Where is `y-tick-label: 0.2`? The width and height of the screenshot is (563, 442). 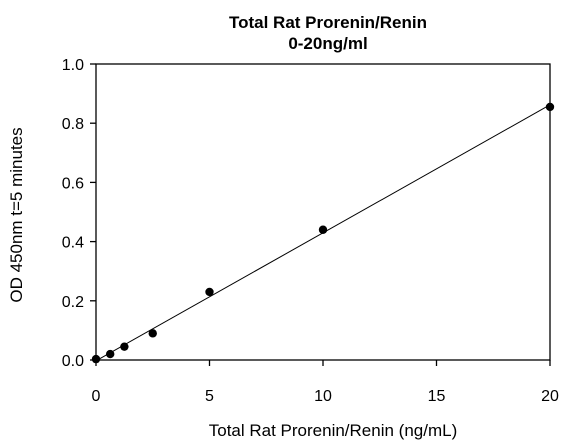
y-tick-label: 0.2 is located at coordinates (73, 302).